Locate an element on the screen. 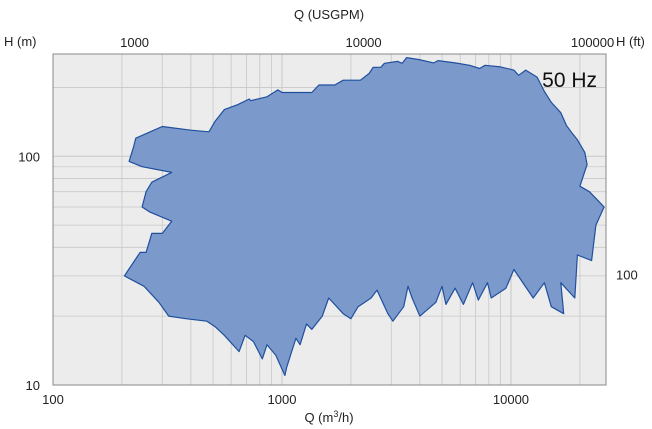  x-bottom-tick-label: 100 is located at coordinates (53, 399).